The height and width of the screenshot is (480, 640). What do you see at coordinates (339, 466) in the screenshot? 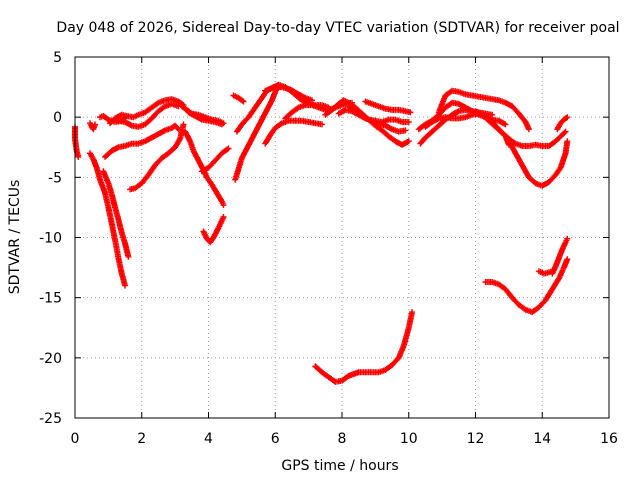
I see `x-axis-label: GPS time / hours` at bounding box center [339, 466].